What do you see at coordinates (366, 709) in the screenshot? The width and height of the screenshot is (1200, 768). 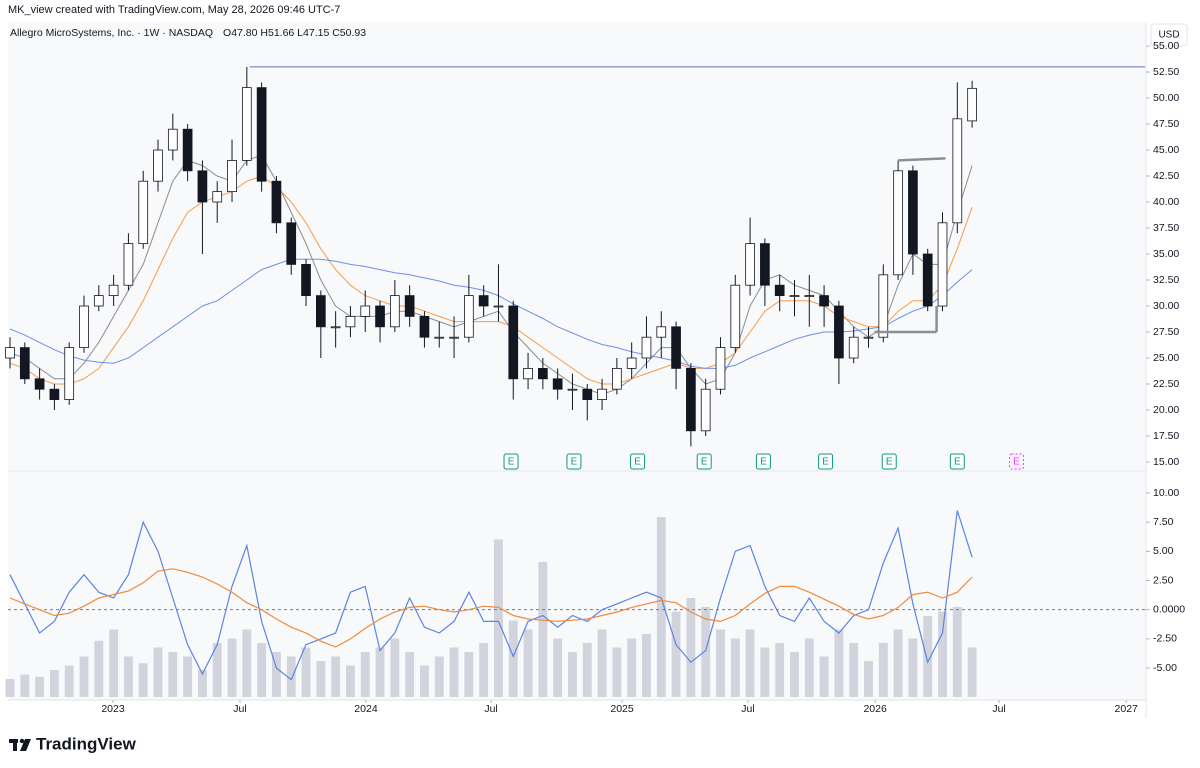 I see `x-tick-label: 2024` at bounding box center [366, 709].